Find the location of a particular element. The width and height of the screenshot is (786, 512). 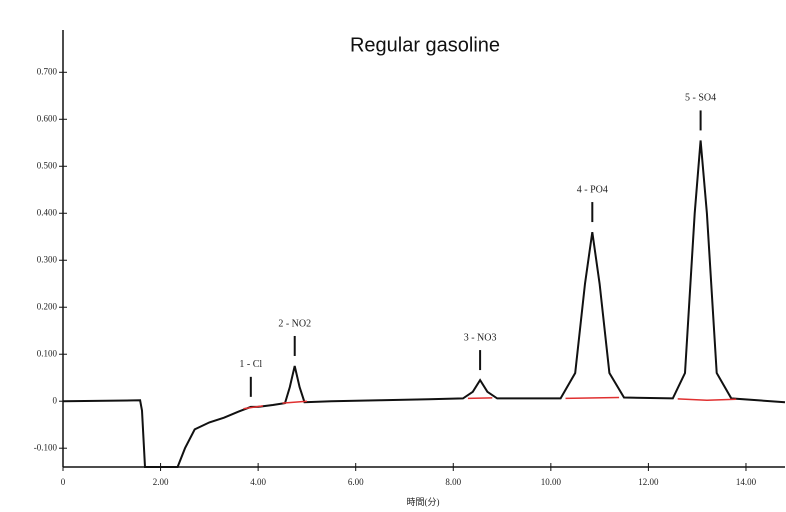

y-tick-label: 0.200 is located at coordinates (47, 306).